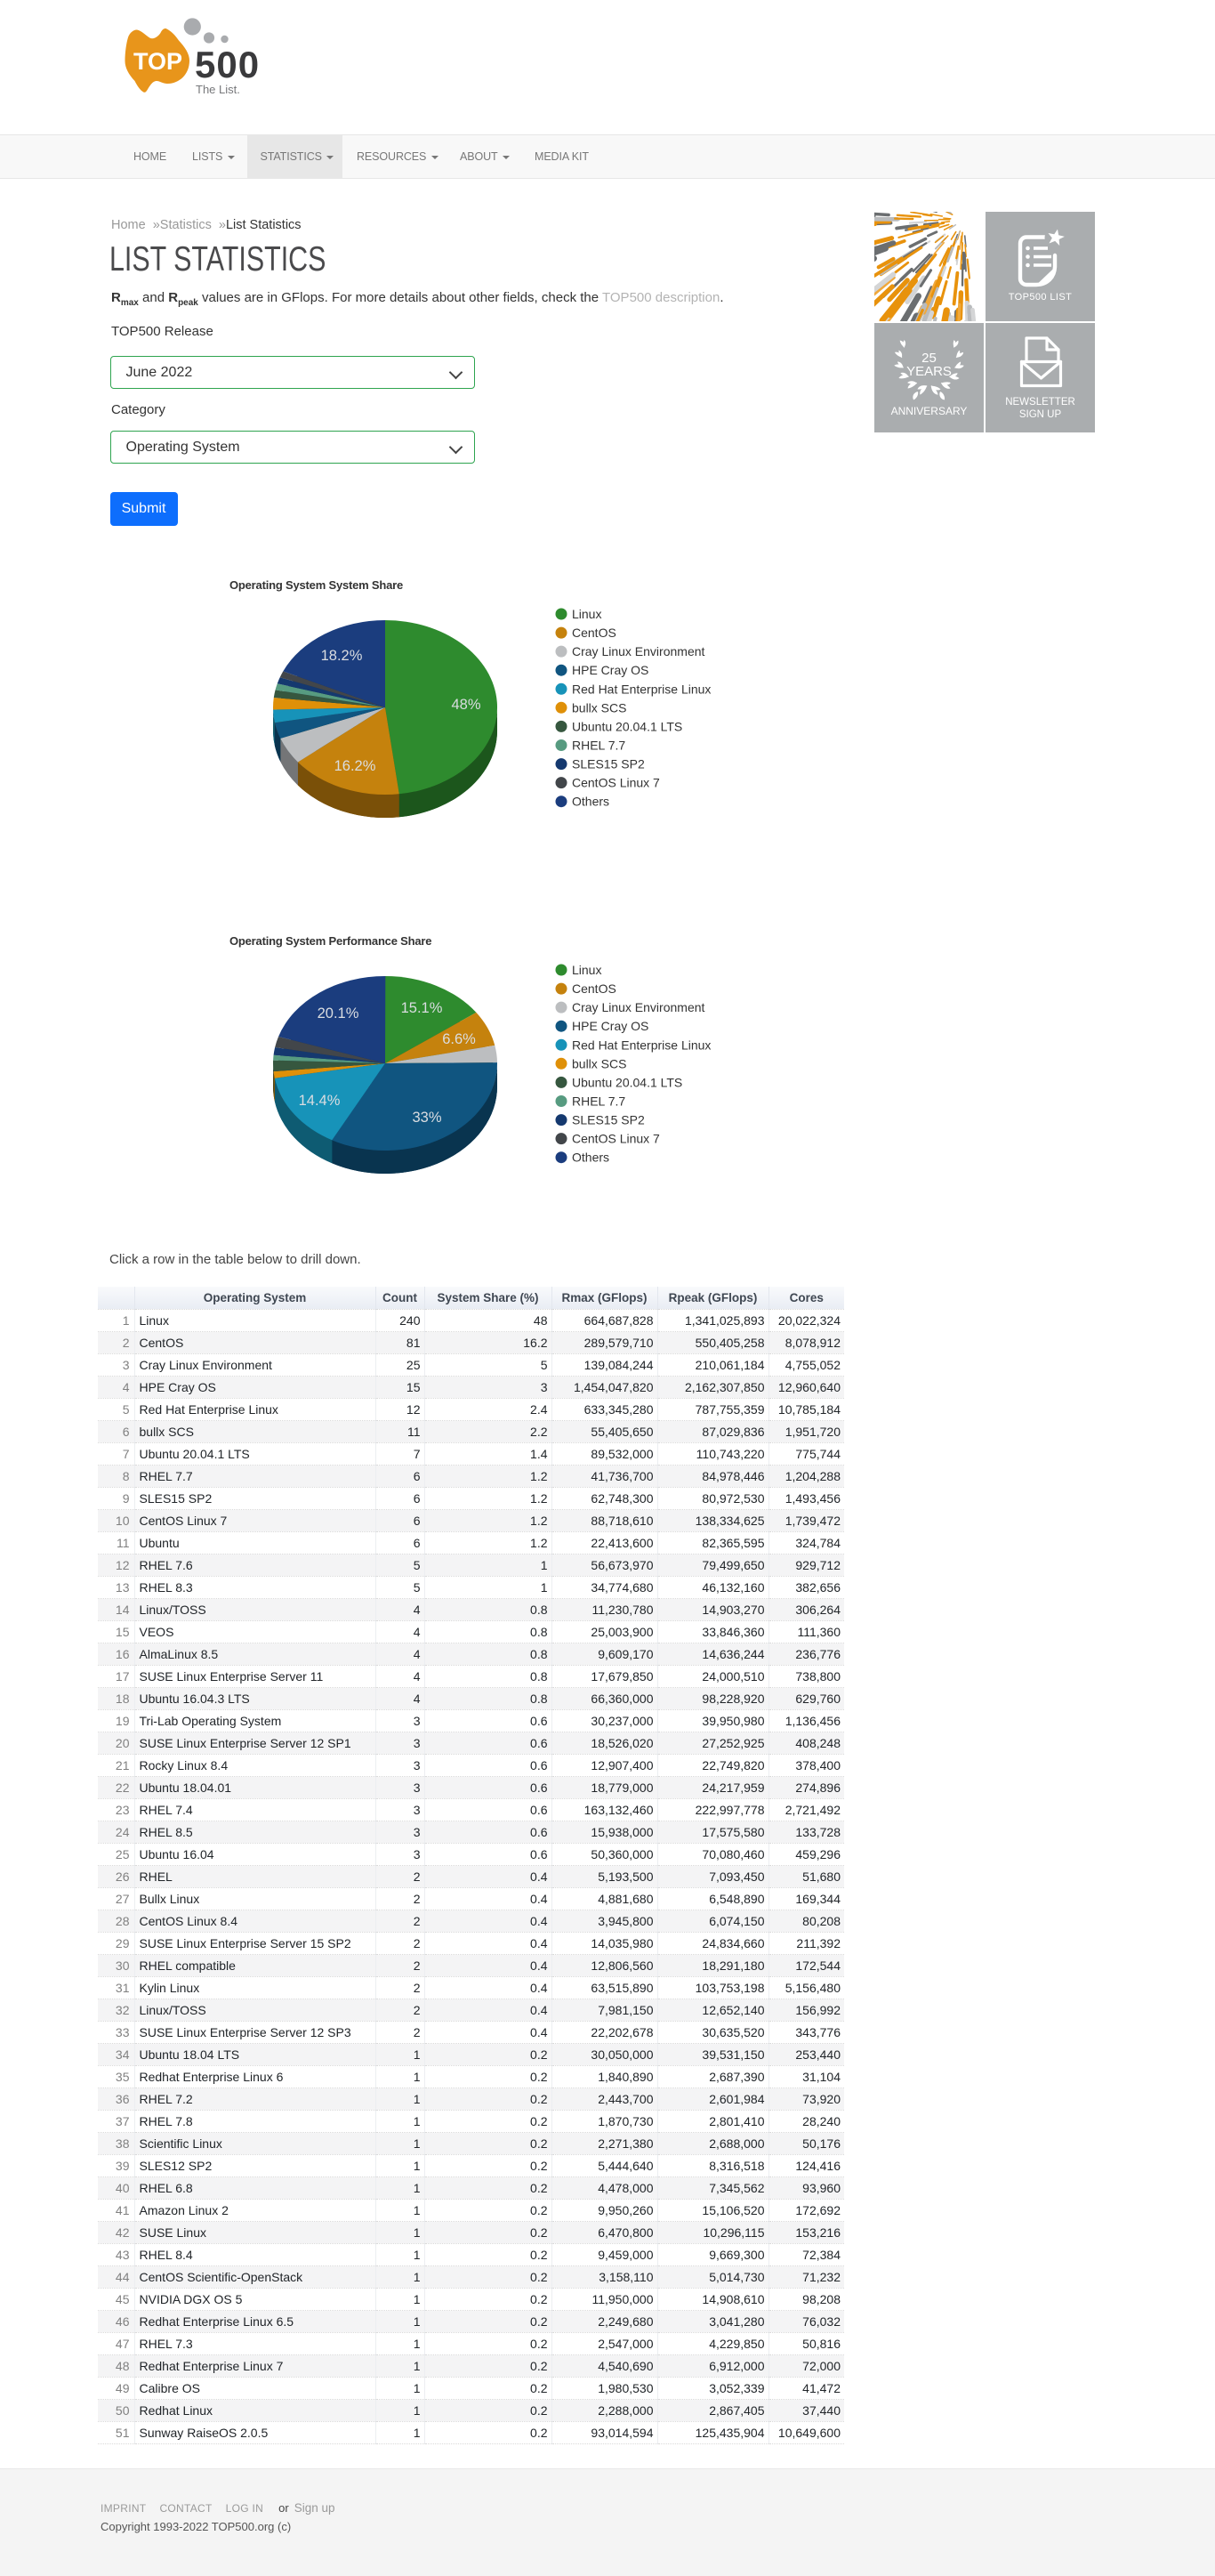 The width and height of the screenshot is (1215, 2576). Describe the element at coordinates (422, 1008) in the screenshot. I see `svg-text: 15.1%` at that location.